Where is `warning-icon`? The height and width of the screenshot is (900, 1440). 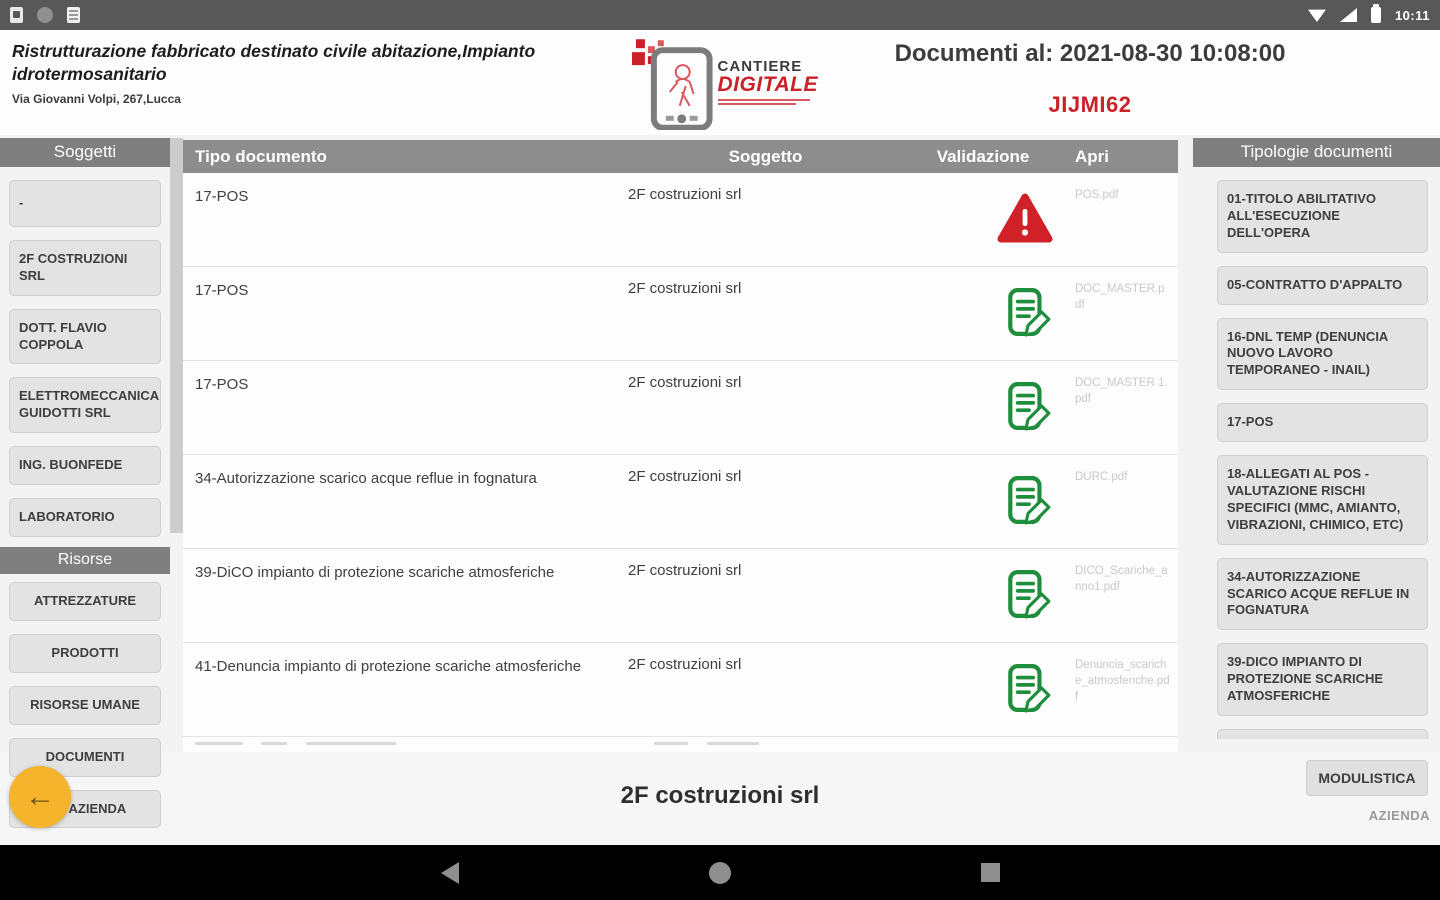
warning-icon is located at coordinates (1025, 219).